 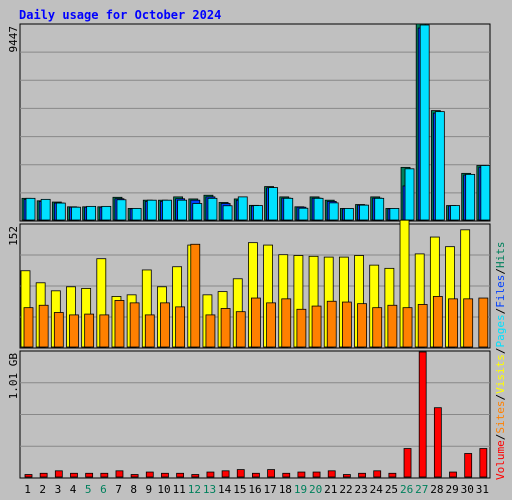 What do you see at coordinates (500, 291) in the screenshot?
I see `legend-item: Files` at bounding box center [500, 291].